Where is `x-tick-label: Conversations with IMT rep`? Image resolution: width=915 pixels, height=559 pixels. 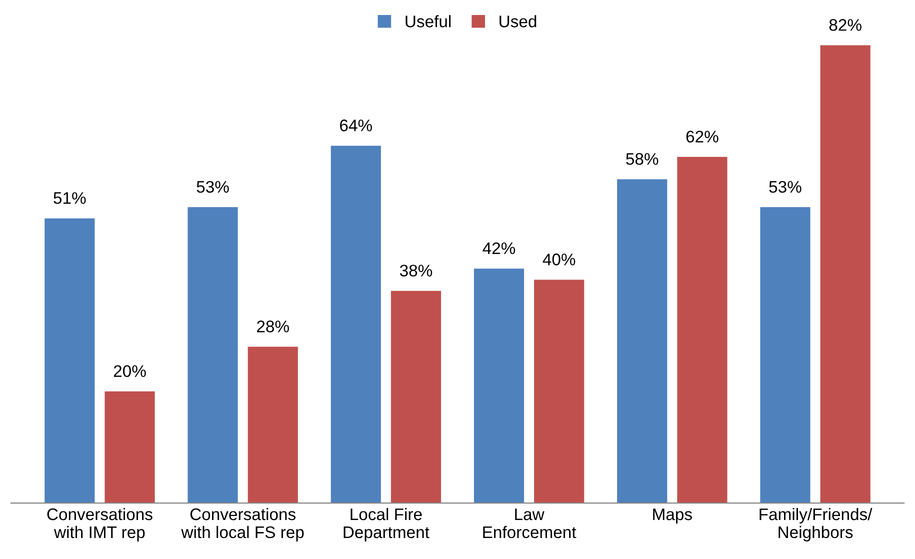
x-tick-label: Conversations with IMT rep is located at coordinates (99, 525).